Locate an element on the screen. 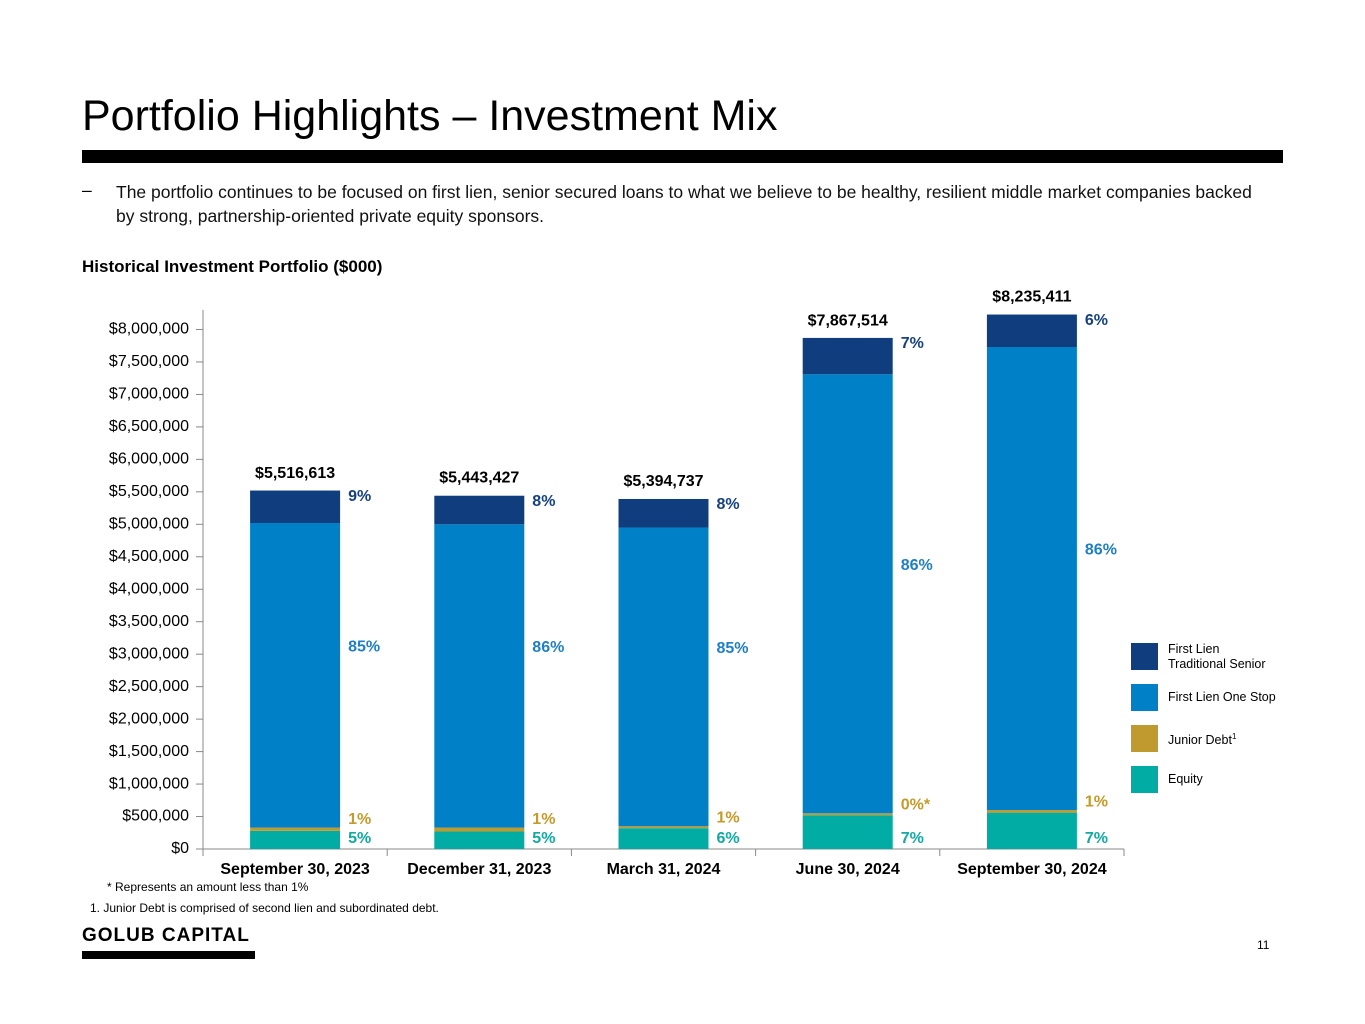 The width and height of the screenshot is (1365, 1024). y-tick-label: $500,000 is located at coordinates (155, 816).